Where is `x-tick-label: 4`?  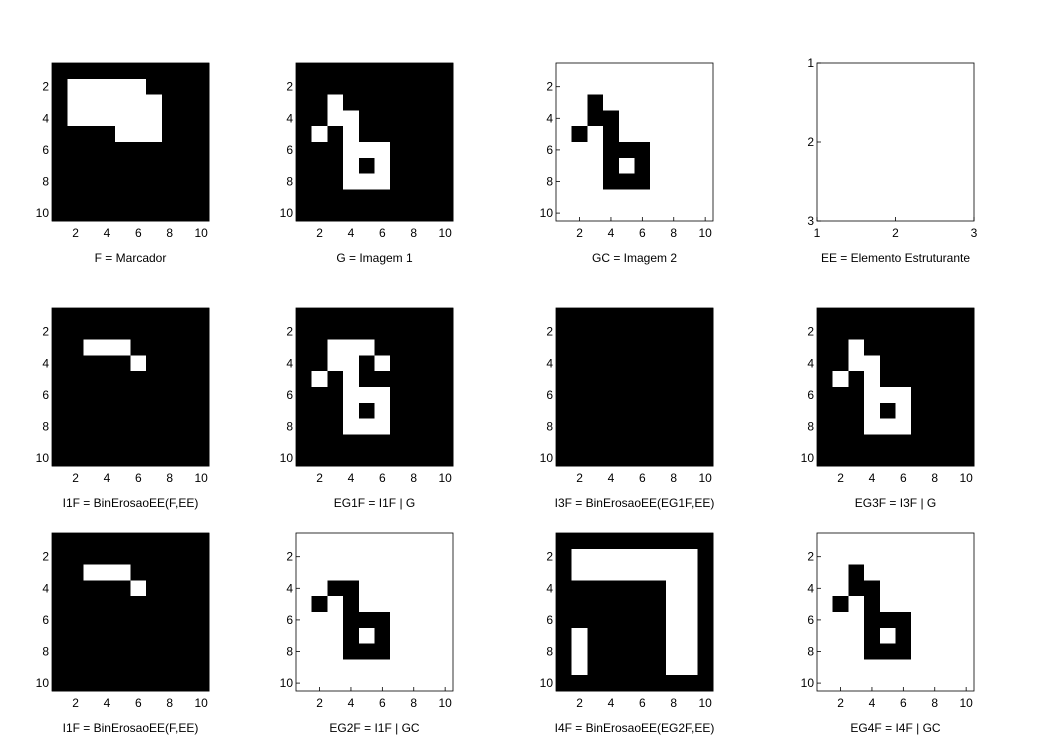 x-tick-label: 4 is located at coordinates (611, 703).